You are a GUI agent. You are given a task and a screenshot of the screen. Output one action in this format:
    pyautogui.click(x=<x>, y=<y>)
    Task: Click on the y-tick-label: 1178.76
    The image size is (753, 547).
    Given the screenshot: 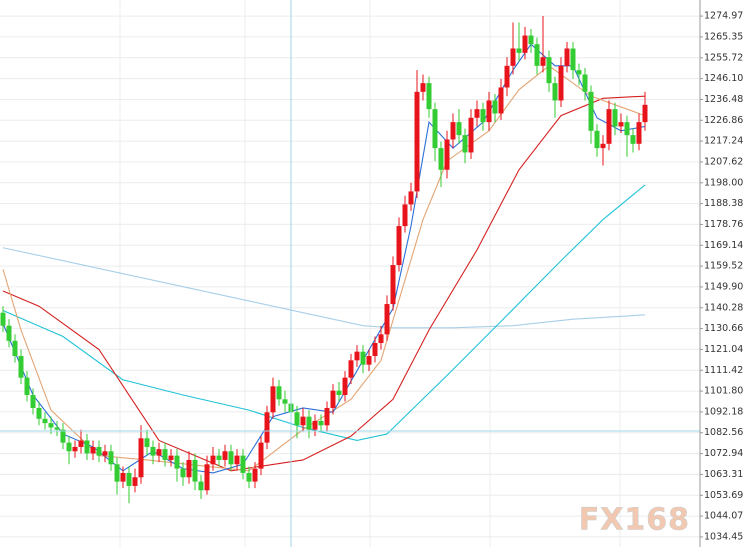 What is the action you would take?
    pyautogui.click(x=723, y=224)
    